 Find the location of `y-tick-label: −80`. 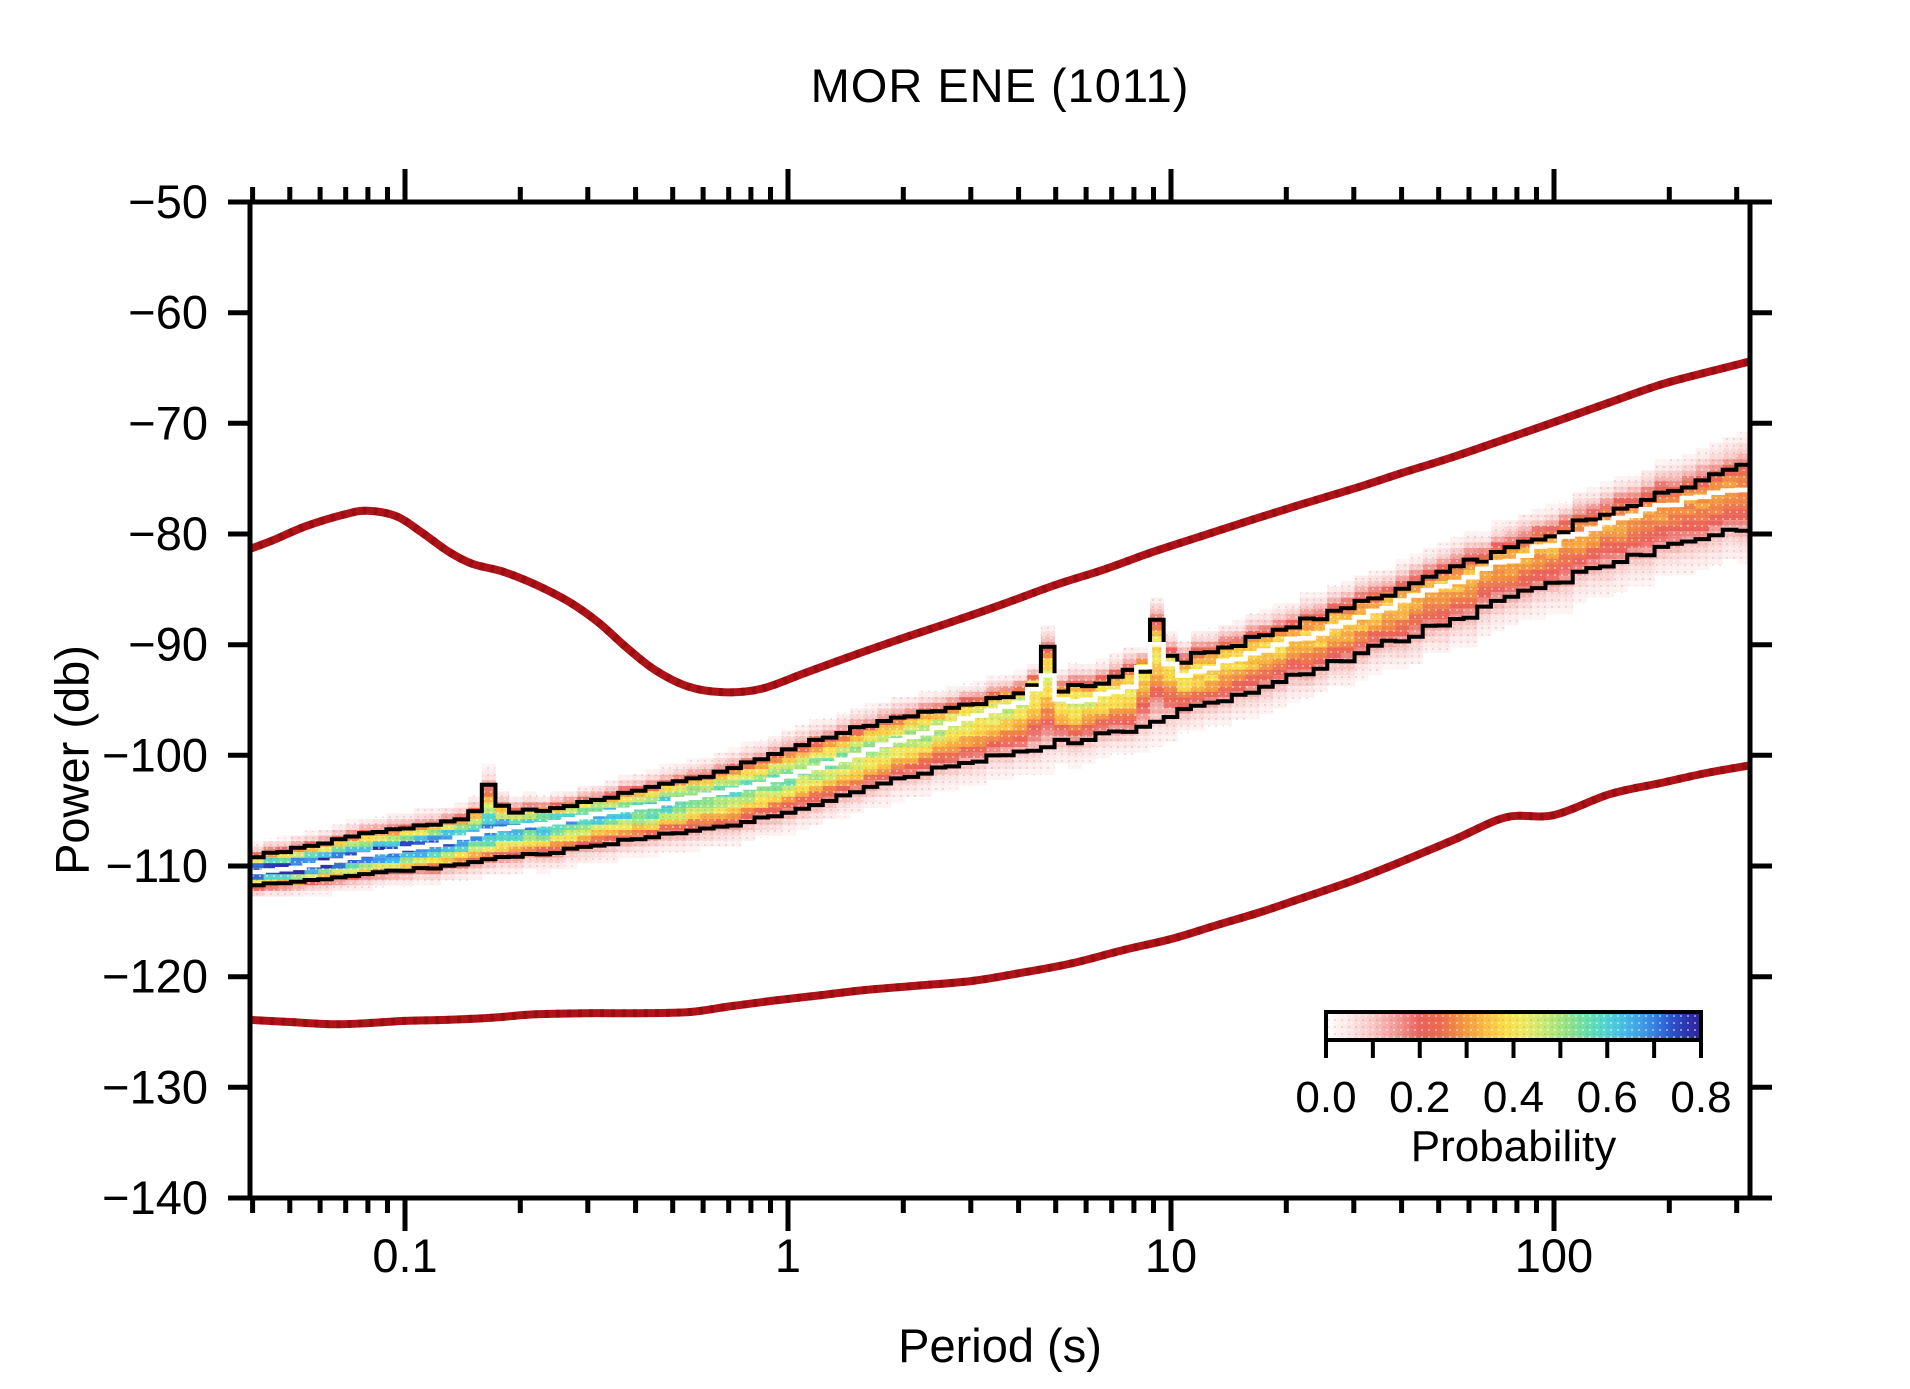

y-tick-label: −80 is located at coordinates (168, 533).